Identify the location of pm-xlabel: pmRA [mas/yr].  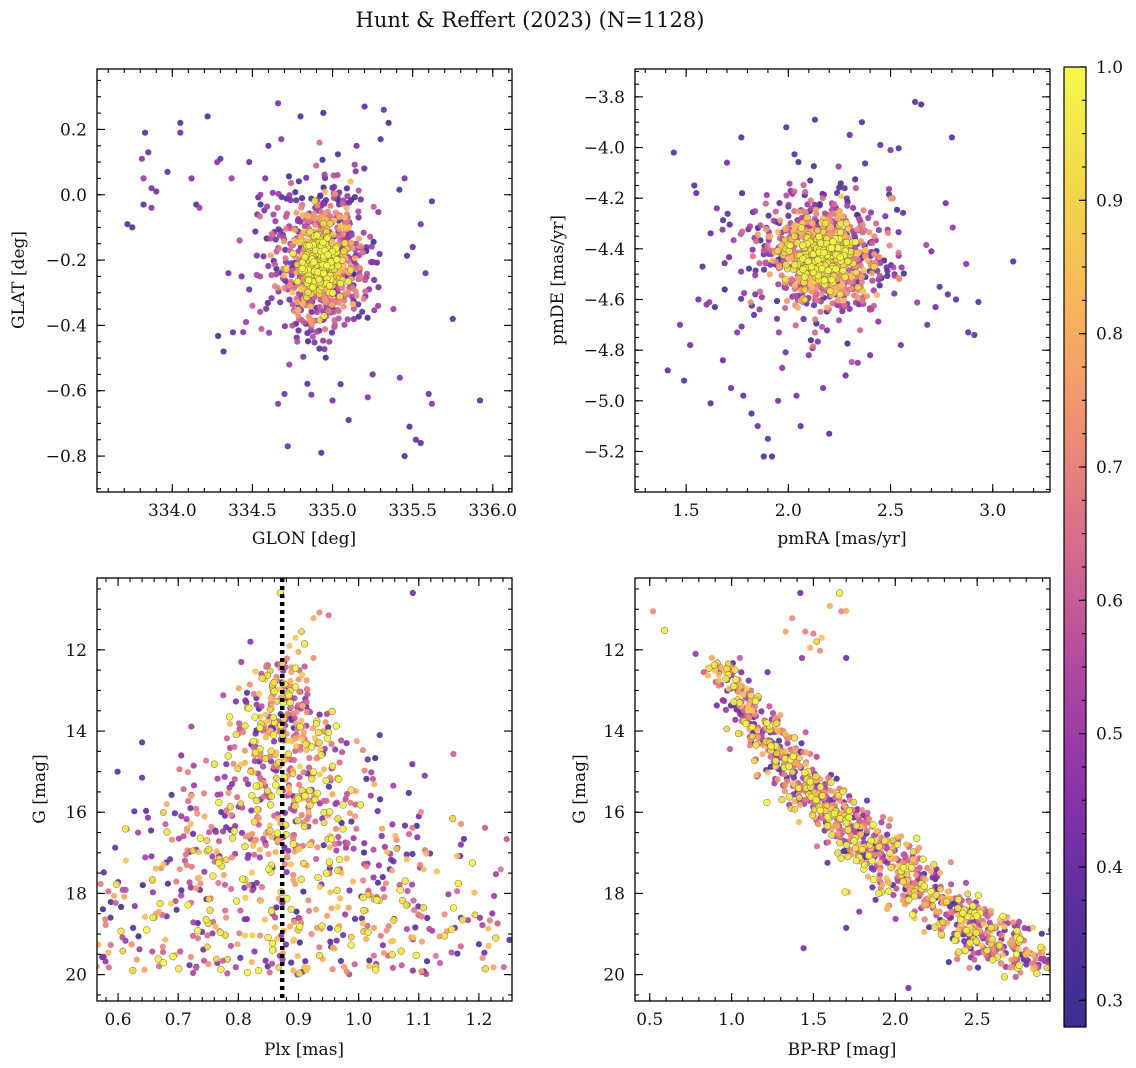
(841, 539).